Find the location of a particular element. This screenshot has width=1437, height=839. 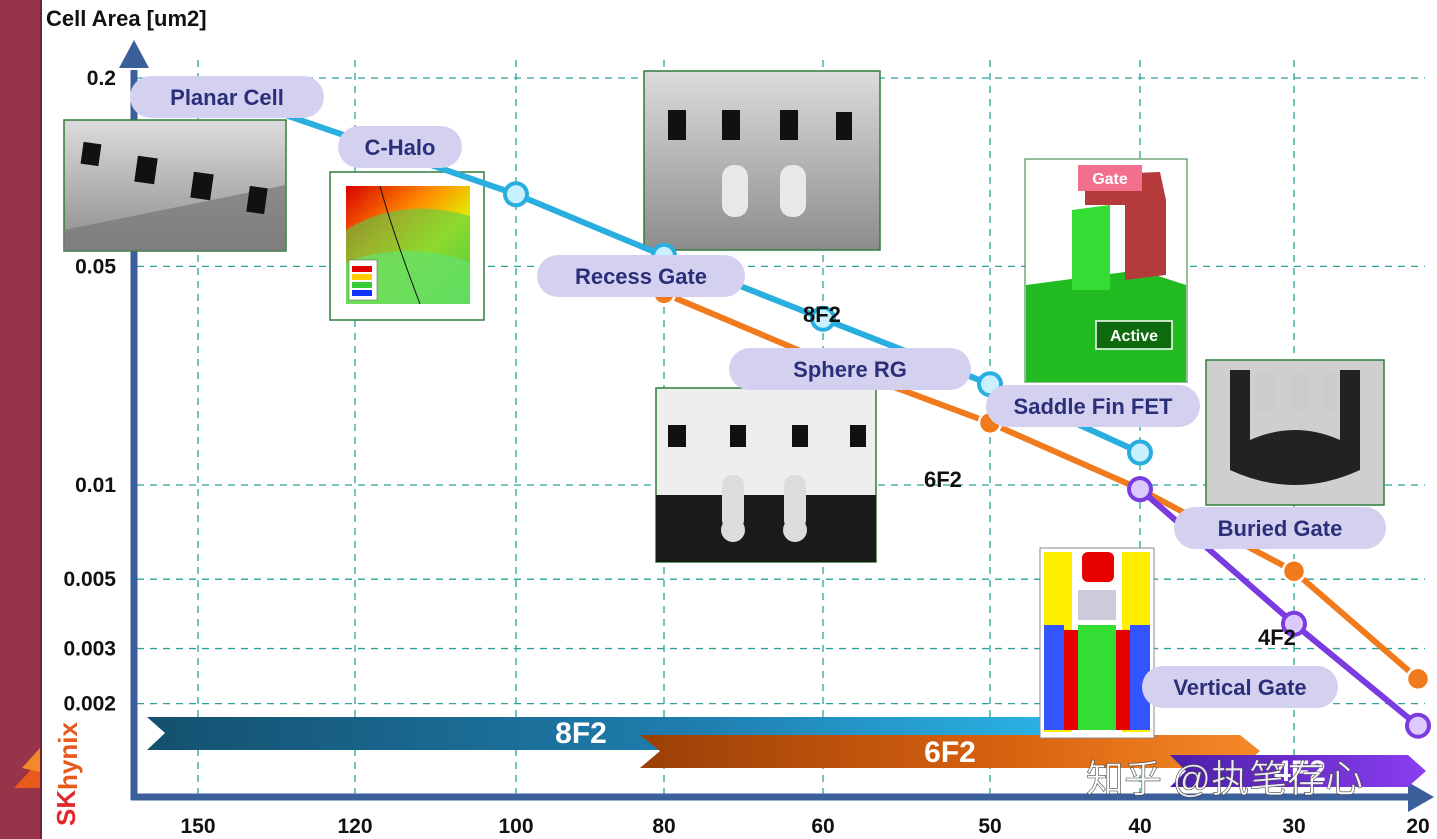

x-tick-label: 120 is located at coordinates (354, 826).